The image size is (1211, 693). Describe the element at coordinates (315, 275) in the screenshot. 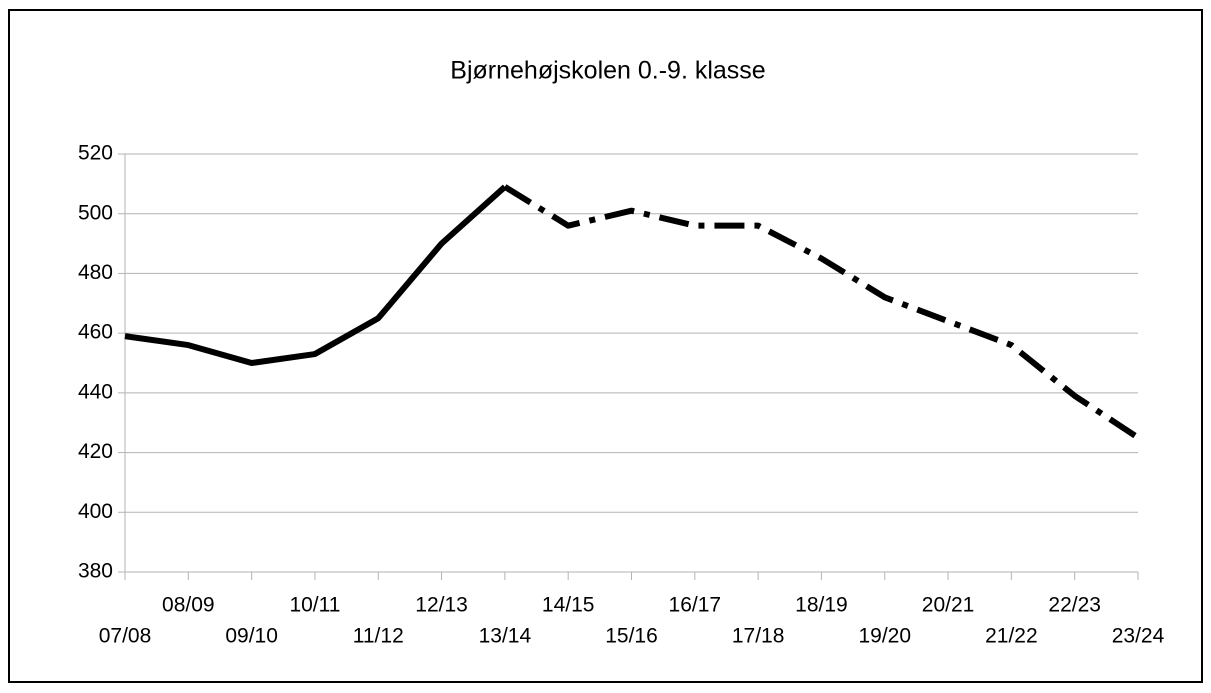

I see `series-line` at that location.